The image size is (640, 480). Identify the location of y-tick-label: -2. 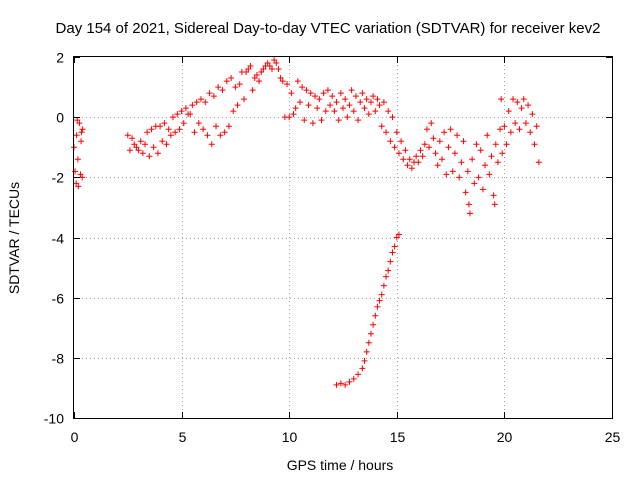
(58, 178).